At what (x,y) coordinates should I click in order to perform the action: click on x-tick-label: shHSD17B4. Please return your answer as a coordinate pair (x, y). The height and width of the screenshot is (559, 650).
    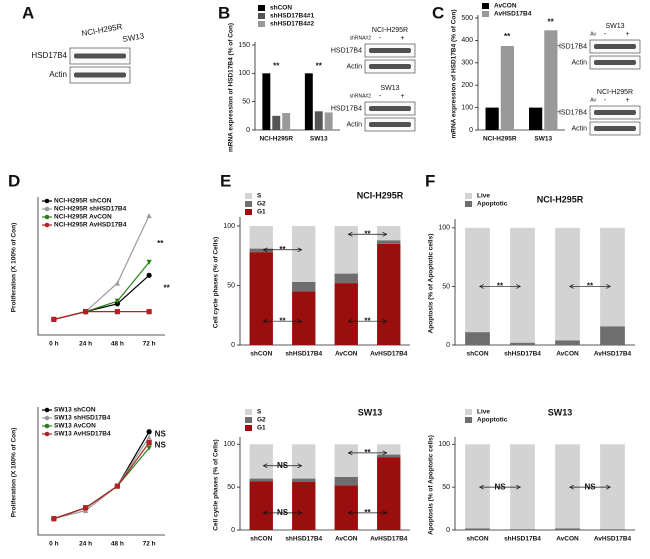
    Looking at the image, I should click on (303, 539).